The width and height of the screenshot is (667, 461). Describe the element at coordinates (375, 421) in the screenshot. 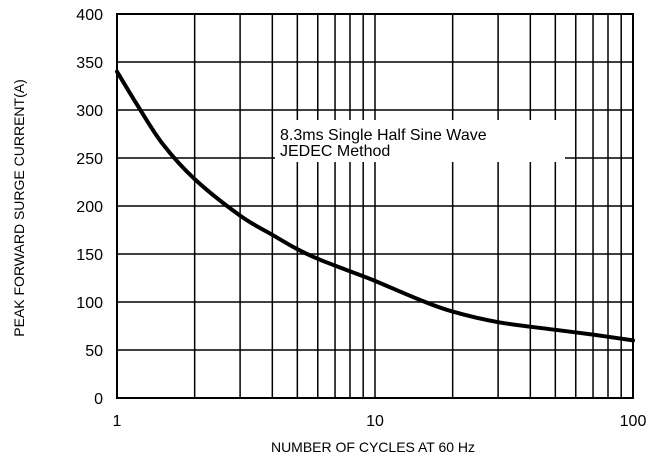

I see `x-tick-label: 10` at that location.